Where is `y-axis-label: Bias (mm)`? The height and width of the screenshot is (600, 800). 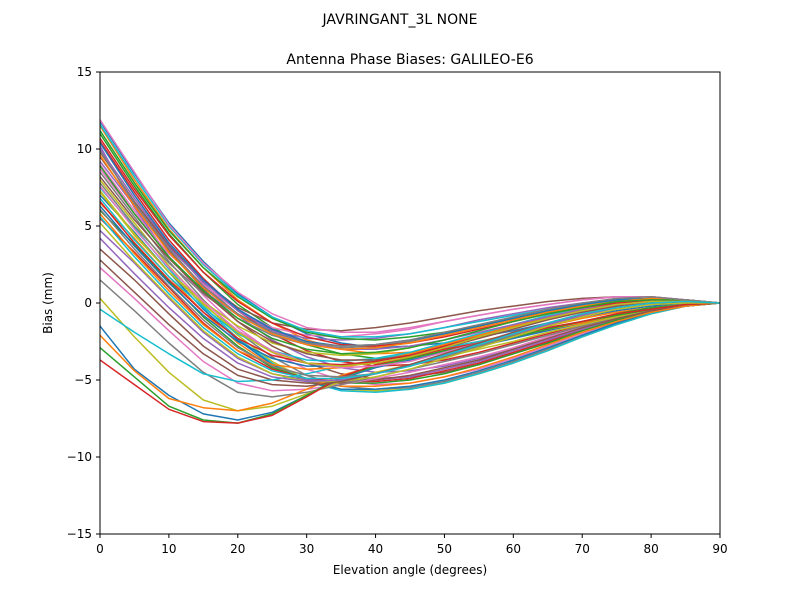 y-axis-label: Bias (mm) is located at coordinates (48, 303).